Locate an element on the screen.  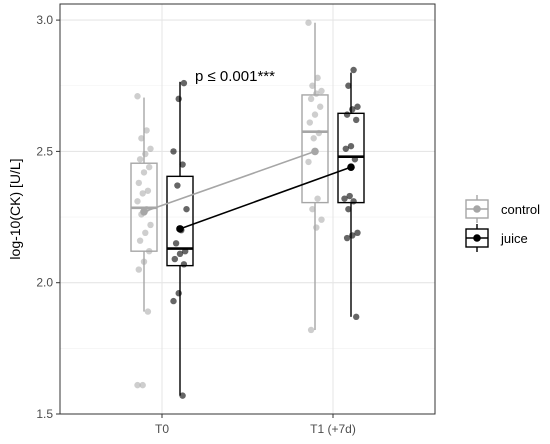
x-tick-label: T1 (+7d) is located at coordinates (333, 429).